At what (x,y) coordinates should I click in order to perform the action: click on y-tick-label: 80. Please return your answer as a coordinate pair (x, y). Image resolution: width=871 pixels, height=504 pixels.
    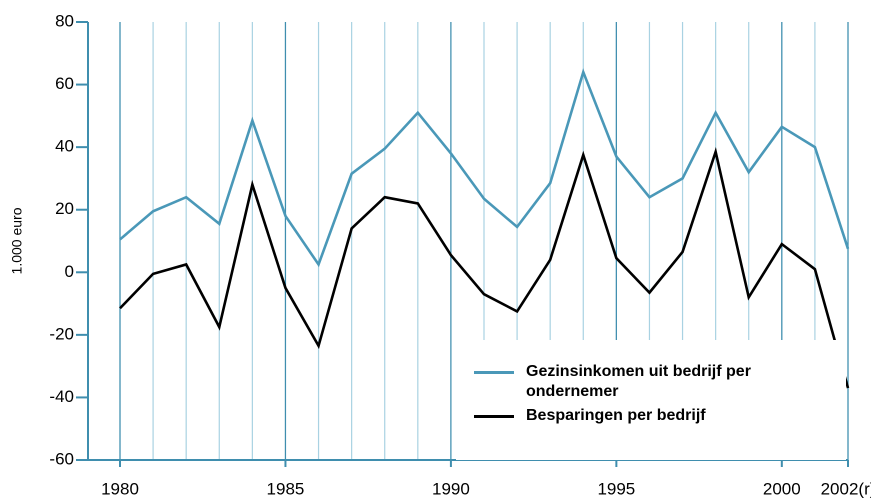
    Looking at the image, I should click on (64, 20).